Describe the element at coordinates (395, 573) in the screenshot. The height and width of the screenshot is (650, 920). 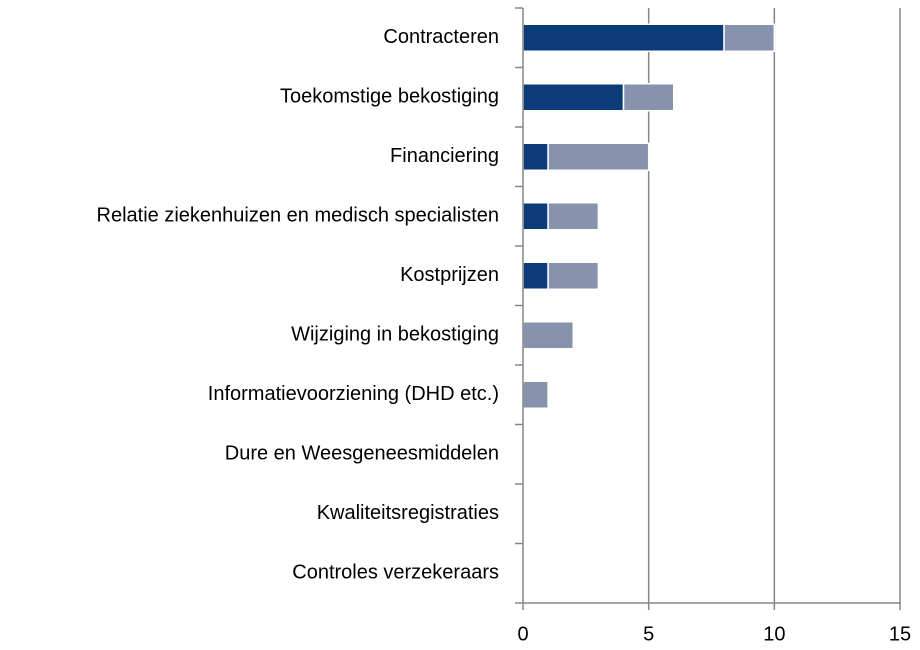
I see `y-tick-label: Controles verzekeraars` at that location.